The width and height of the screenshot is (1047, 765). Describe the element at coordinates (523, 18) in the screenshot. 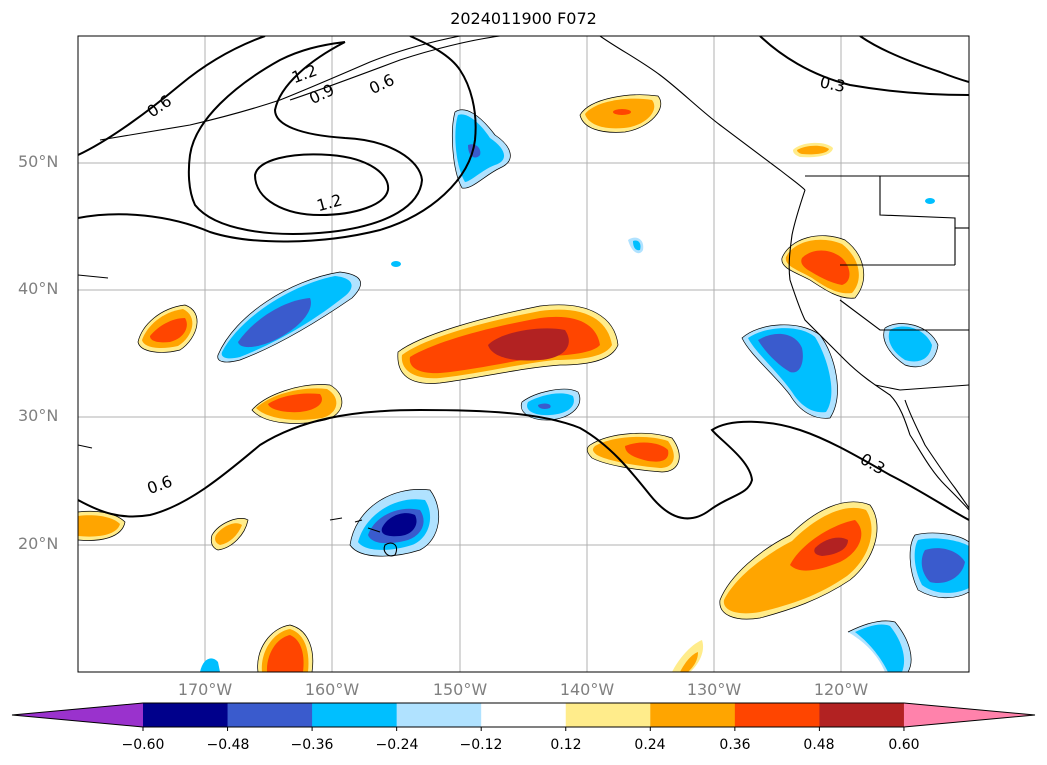

I see `map-title: 2024011900 F072` at that location.